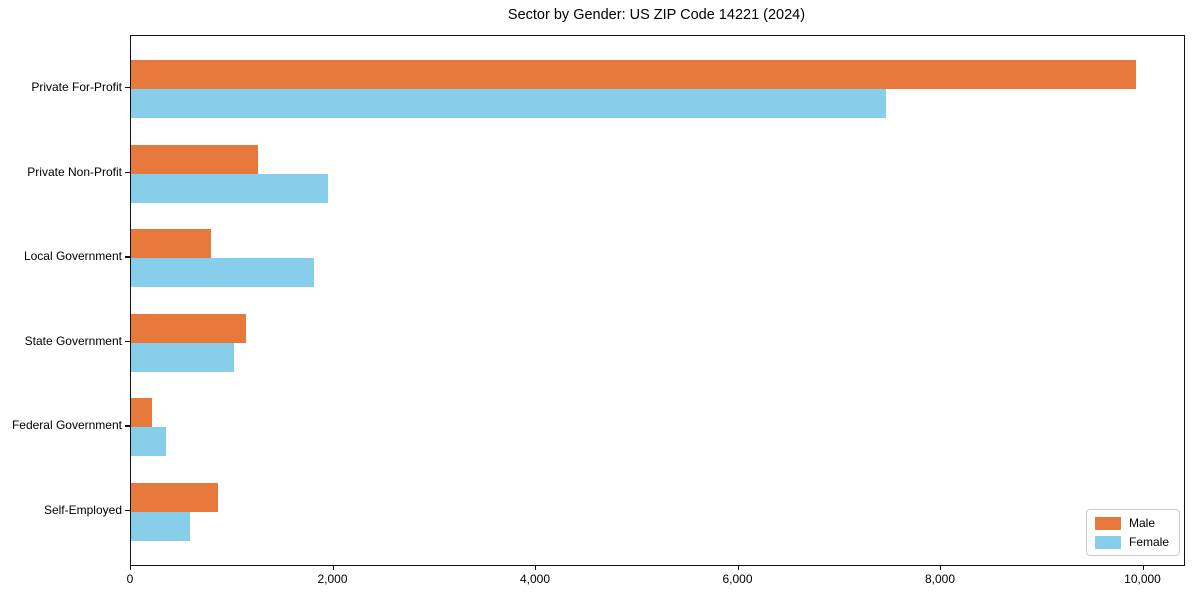 This screenshot has height=600, width=1200. I want to click on xtick-label-0: 0, so click(130, 579).